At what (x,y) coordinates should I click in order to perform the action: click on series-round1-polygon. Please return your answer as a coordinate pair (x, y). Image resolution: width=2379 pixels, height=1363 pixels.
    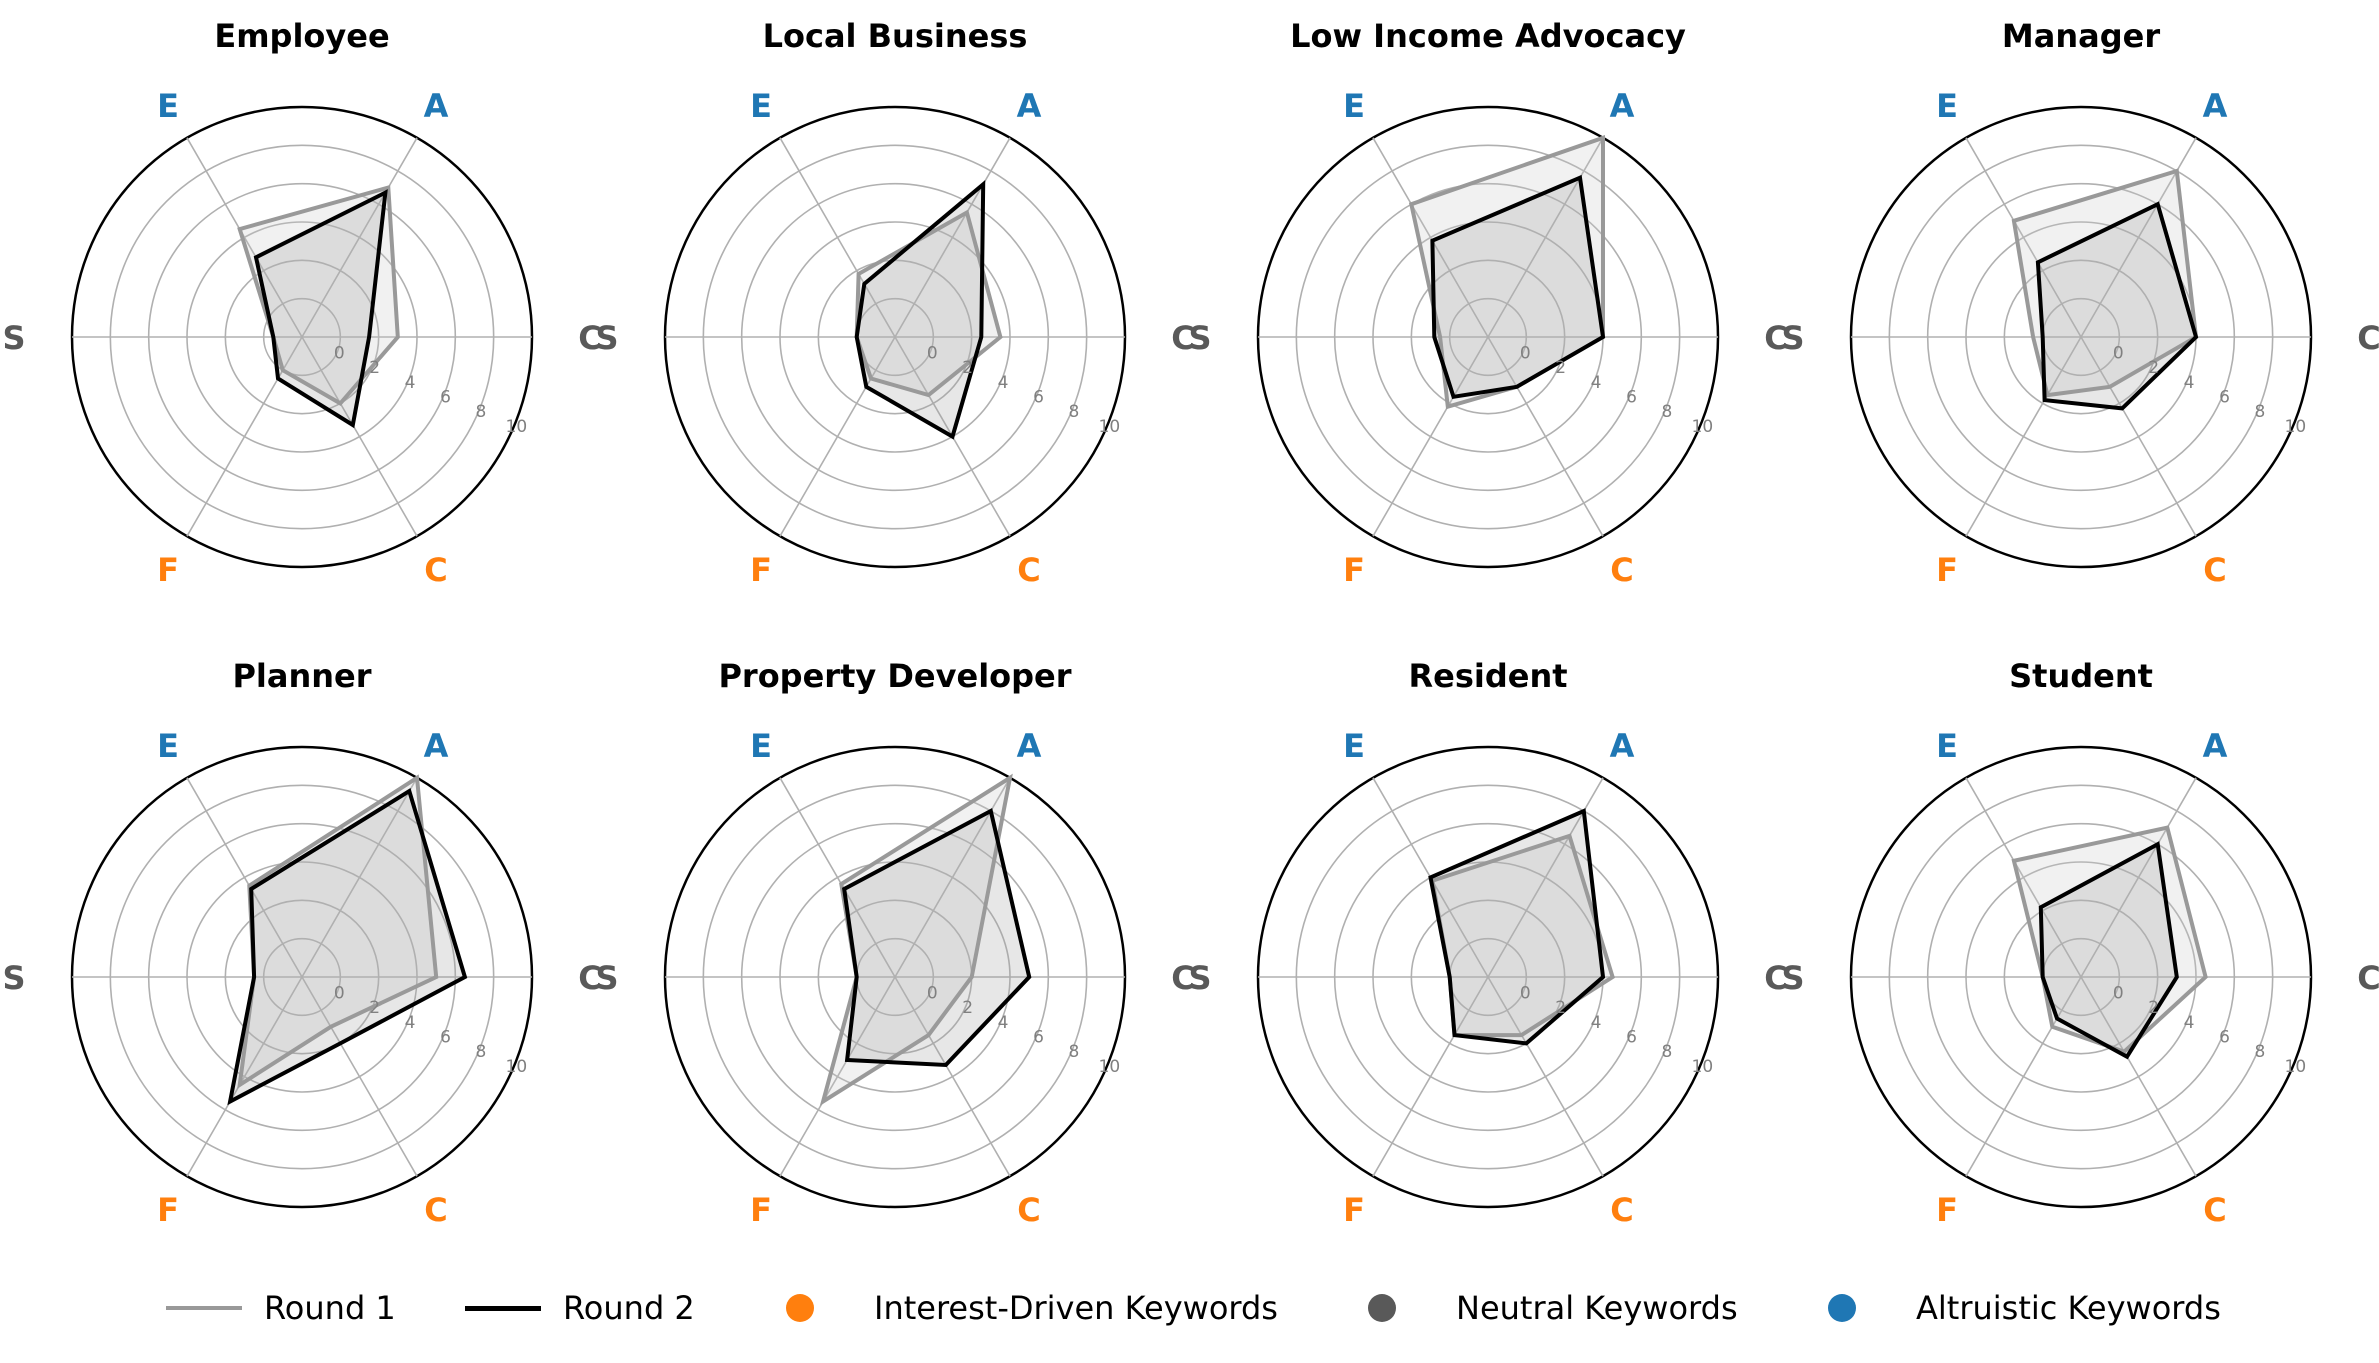
    Looking at the image, I should click on (2105, 283).